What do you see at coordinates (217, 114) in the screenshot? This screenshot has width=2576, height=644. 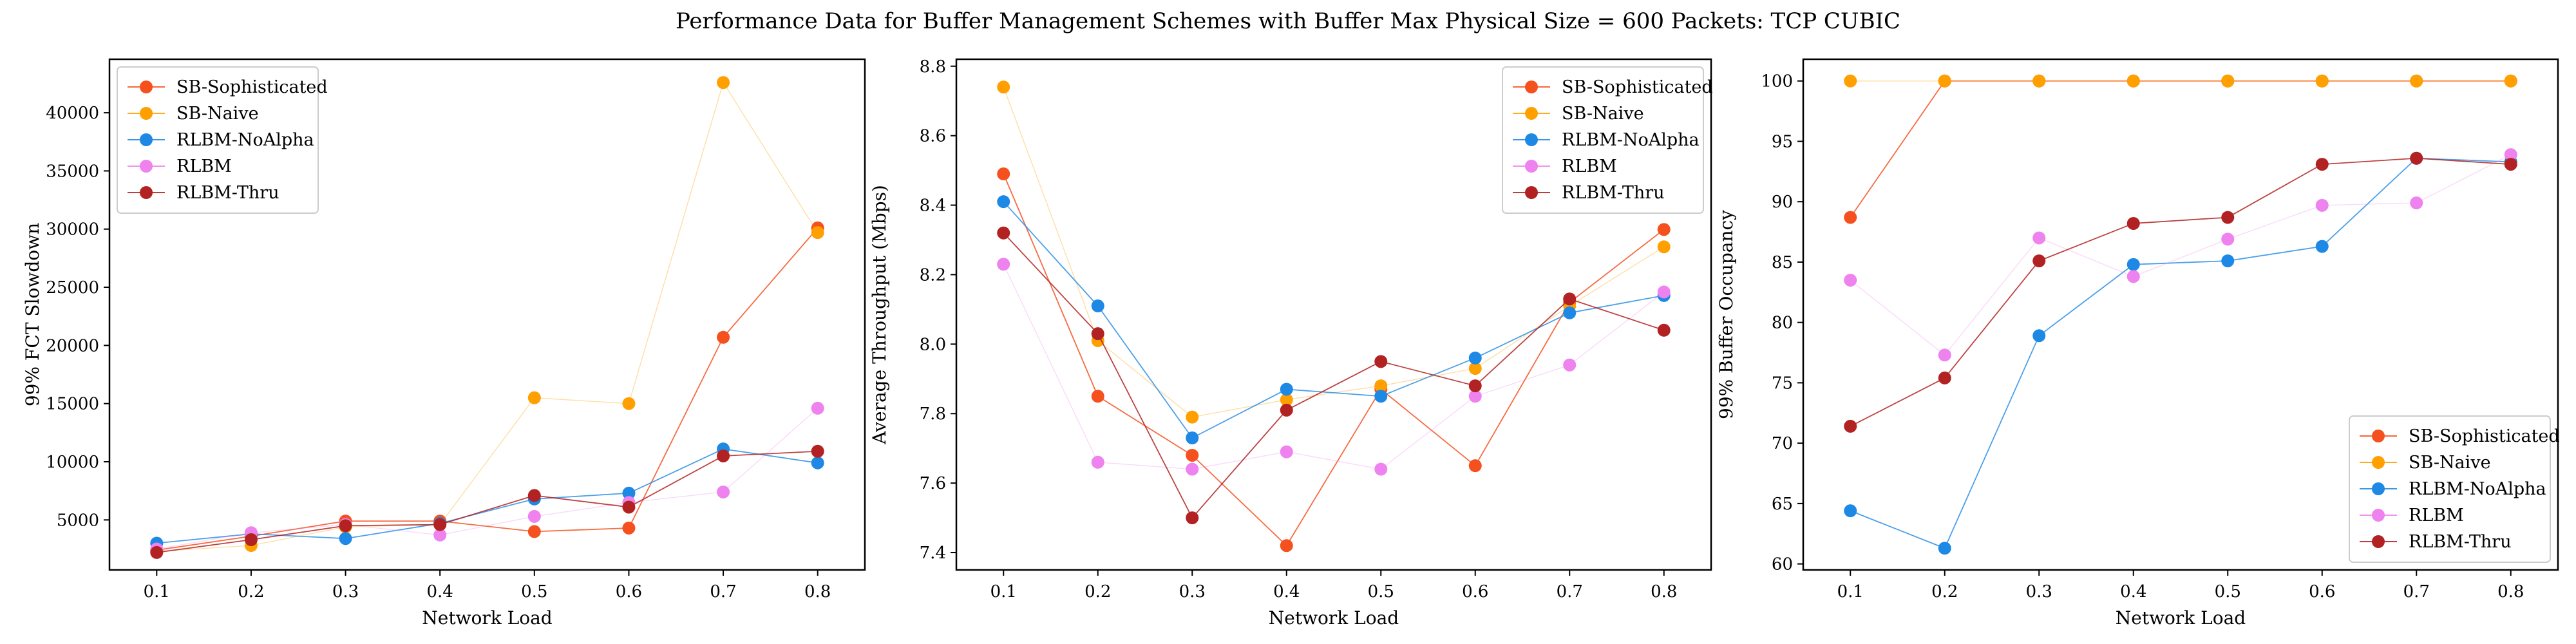 I see `legend-label: SB-Naive` at bounding box center [217, 114].